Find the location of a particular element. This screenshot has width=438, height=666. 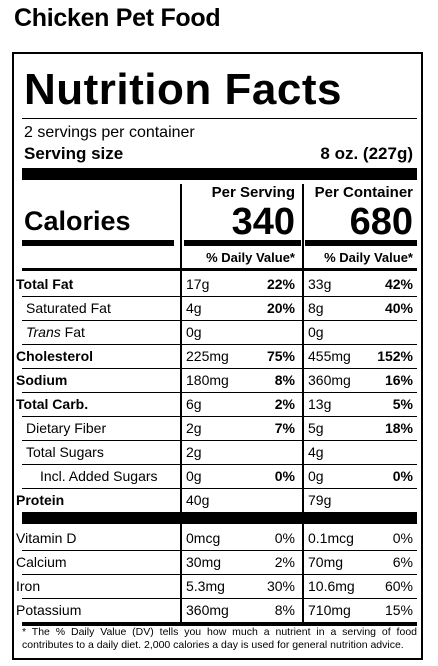

nutrient-name: Trans Fat is located at coordinates (55, 332).